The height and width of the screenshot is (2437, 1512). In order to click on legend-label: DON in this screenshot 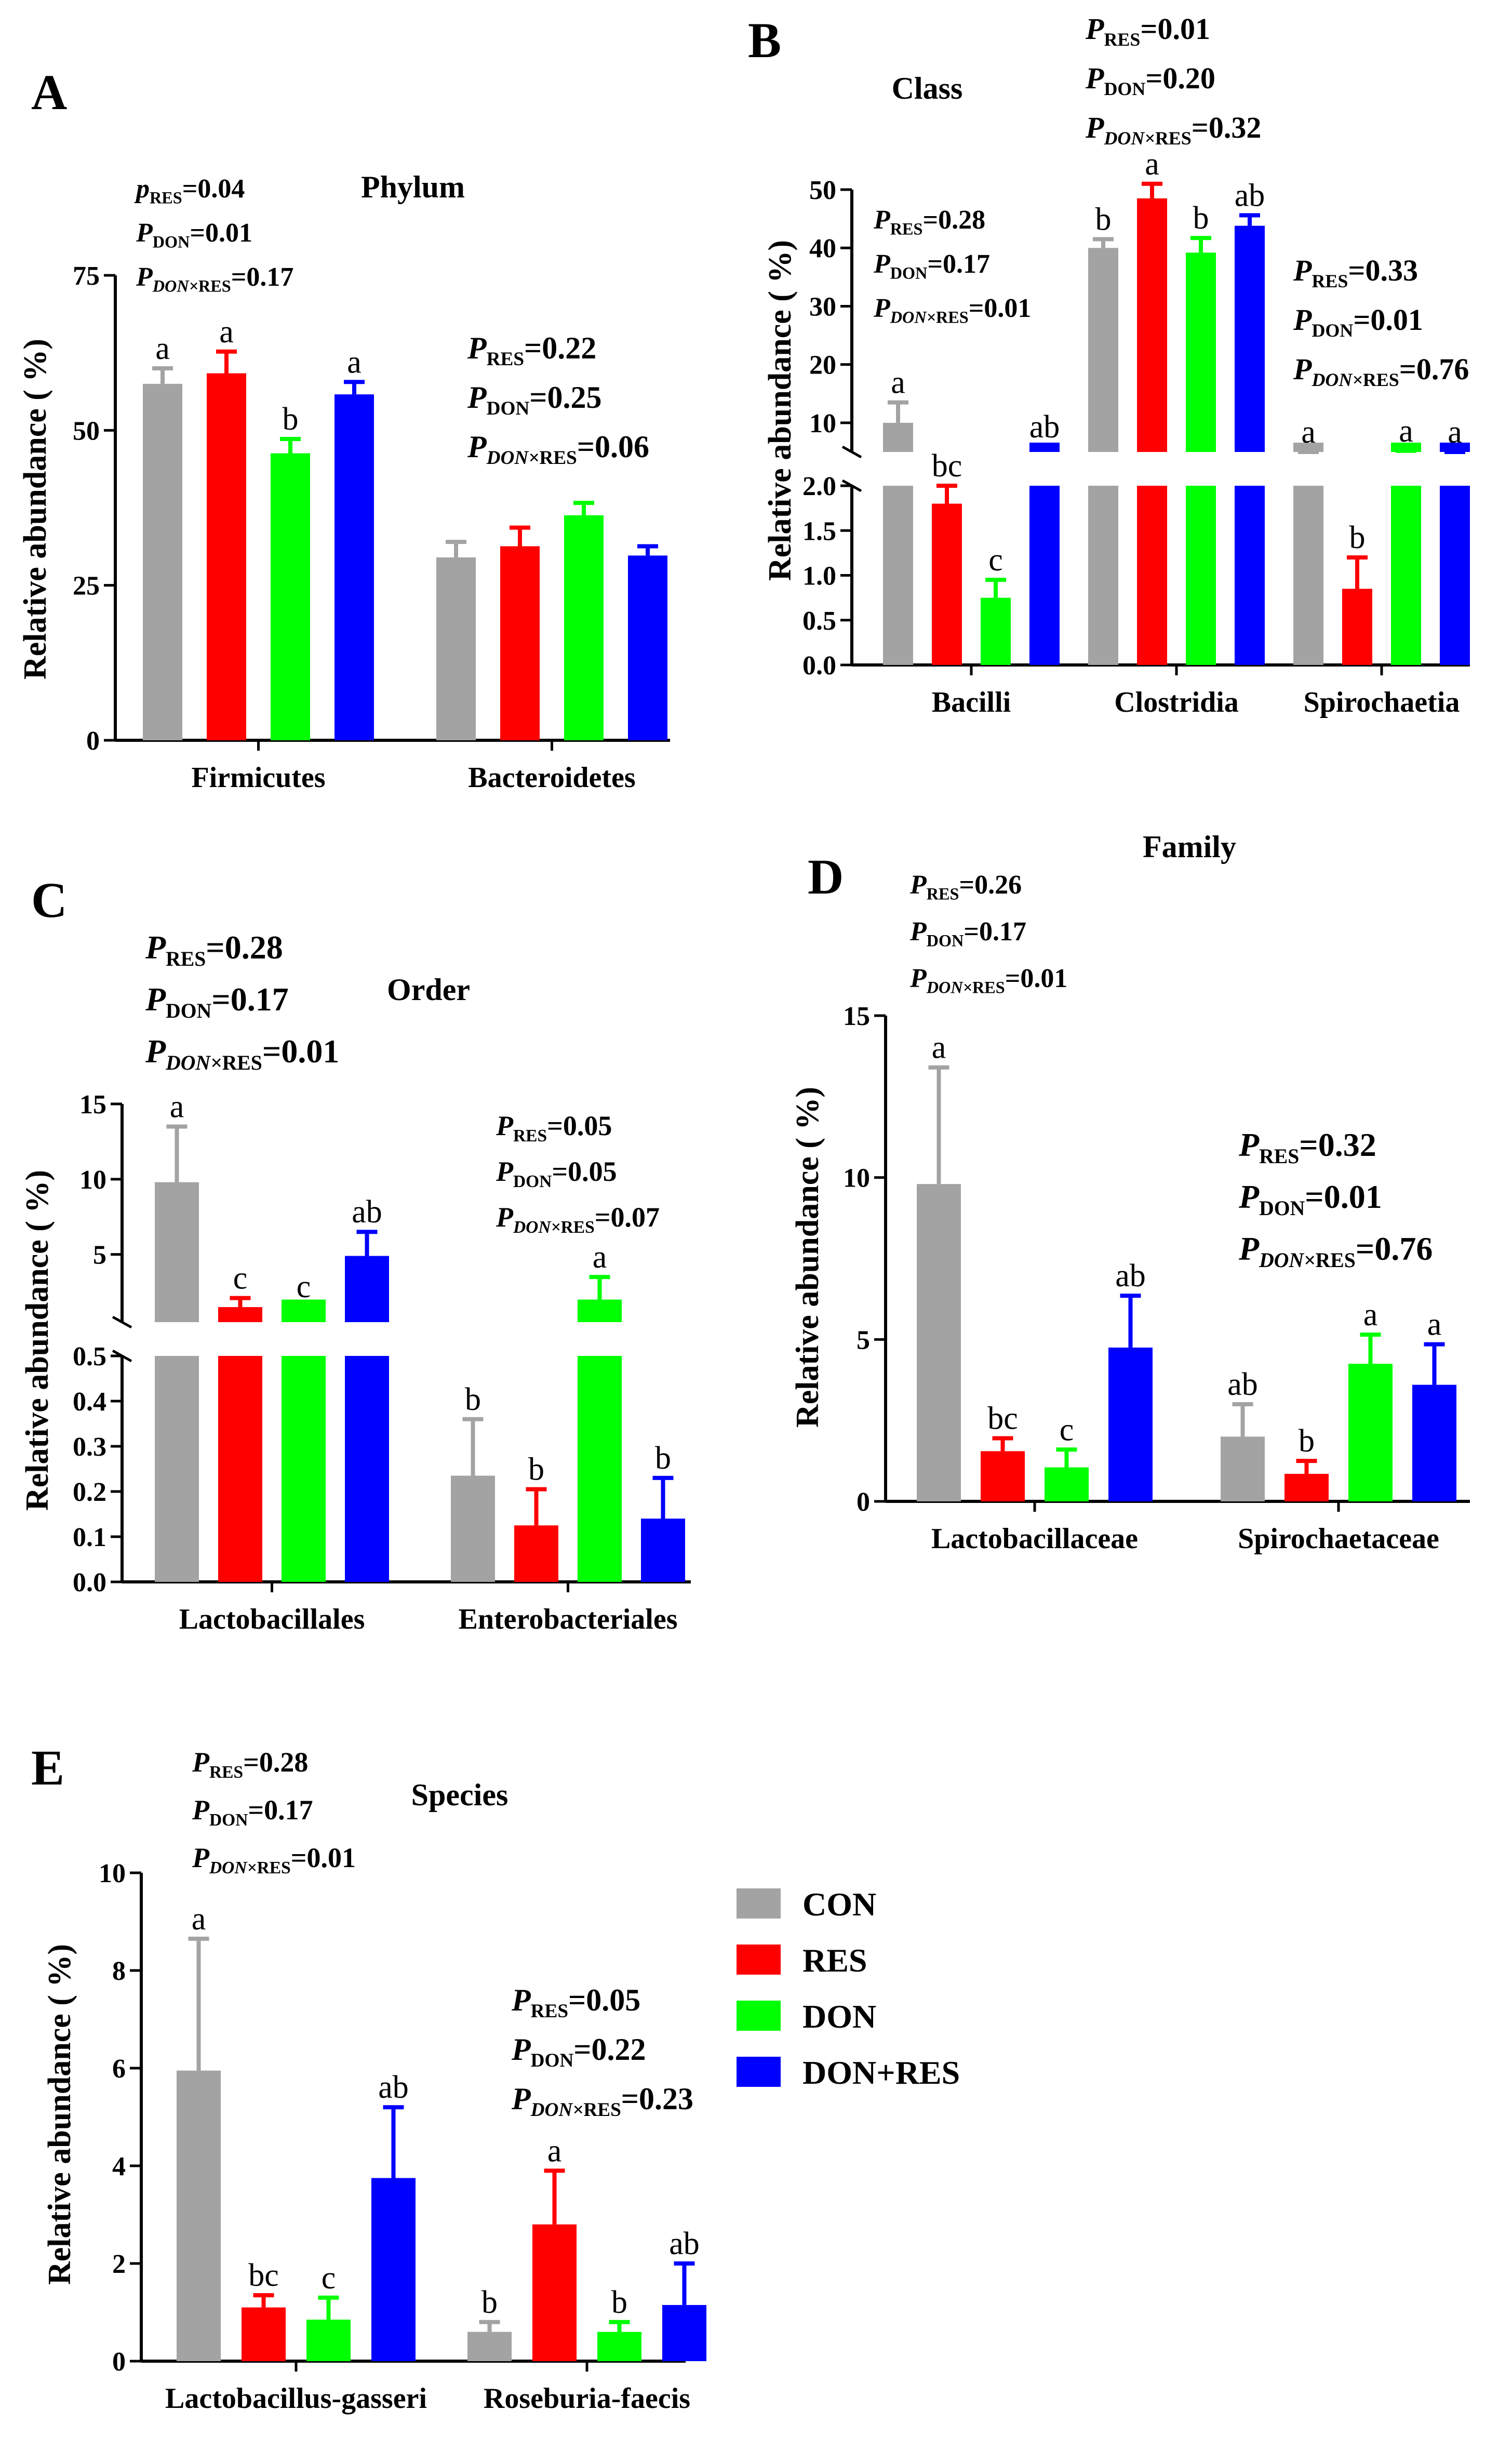, I will do `click(839, 2016)`.